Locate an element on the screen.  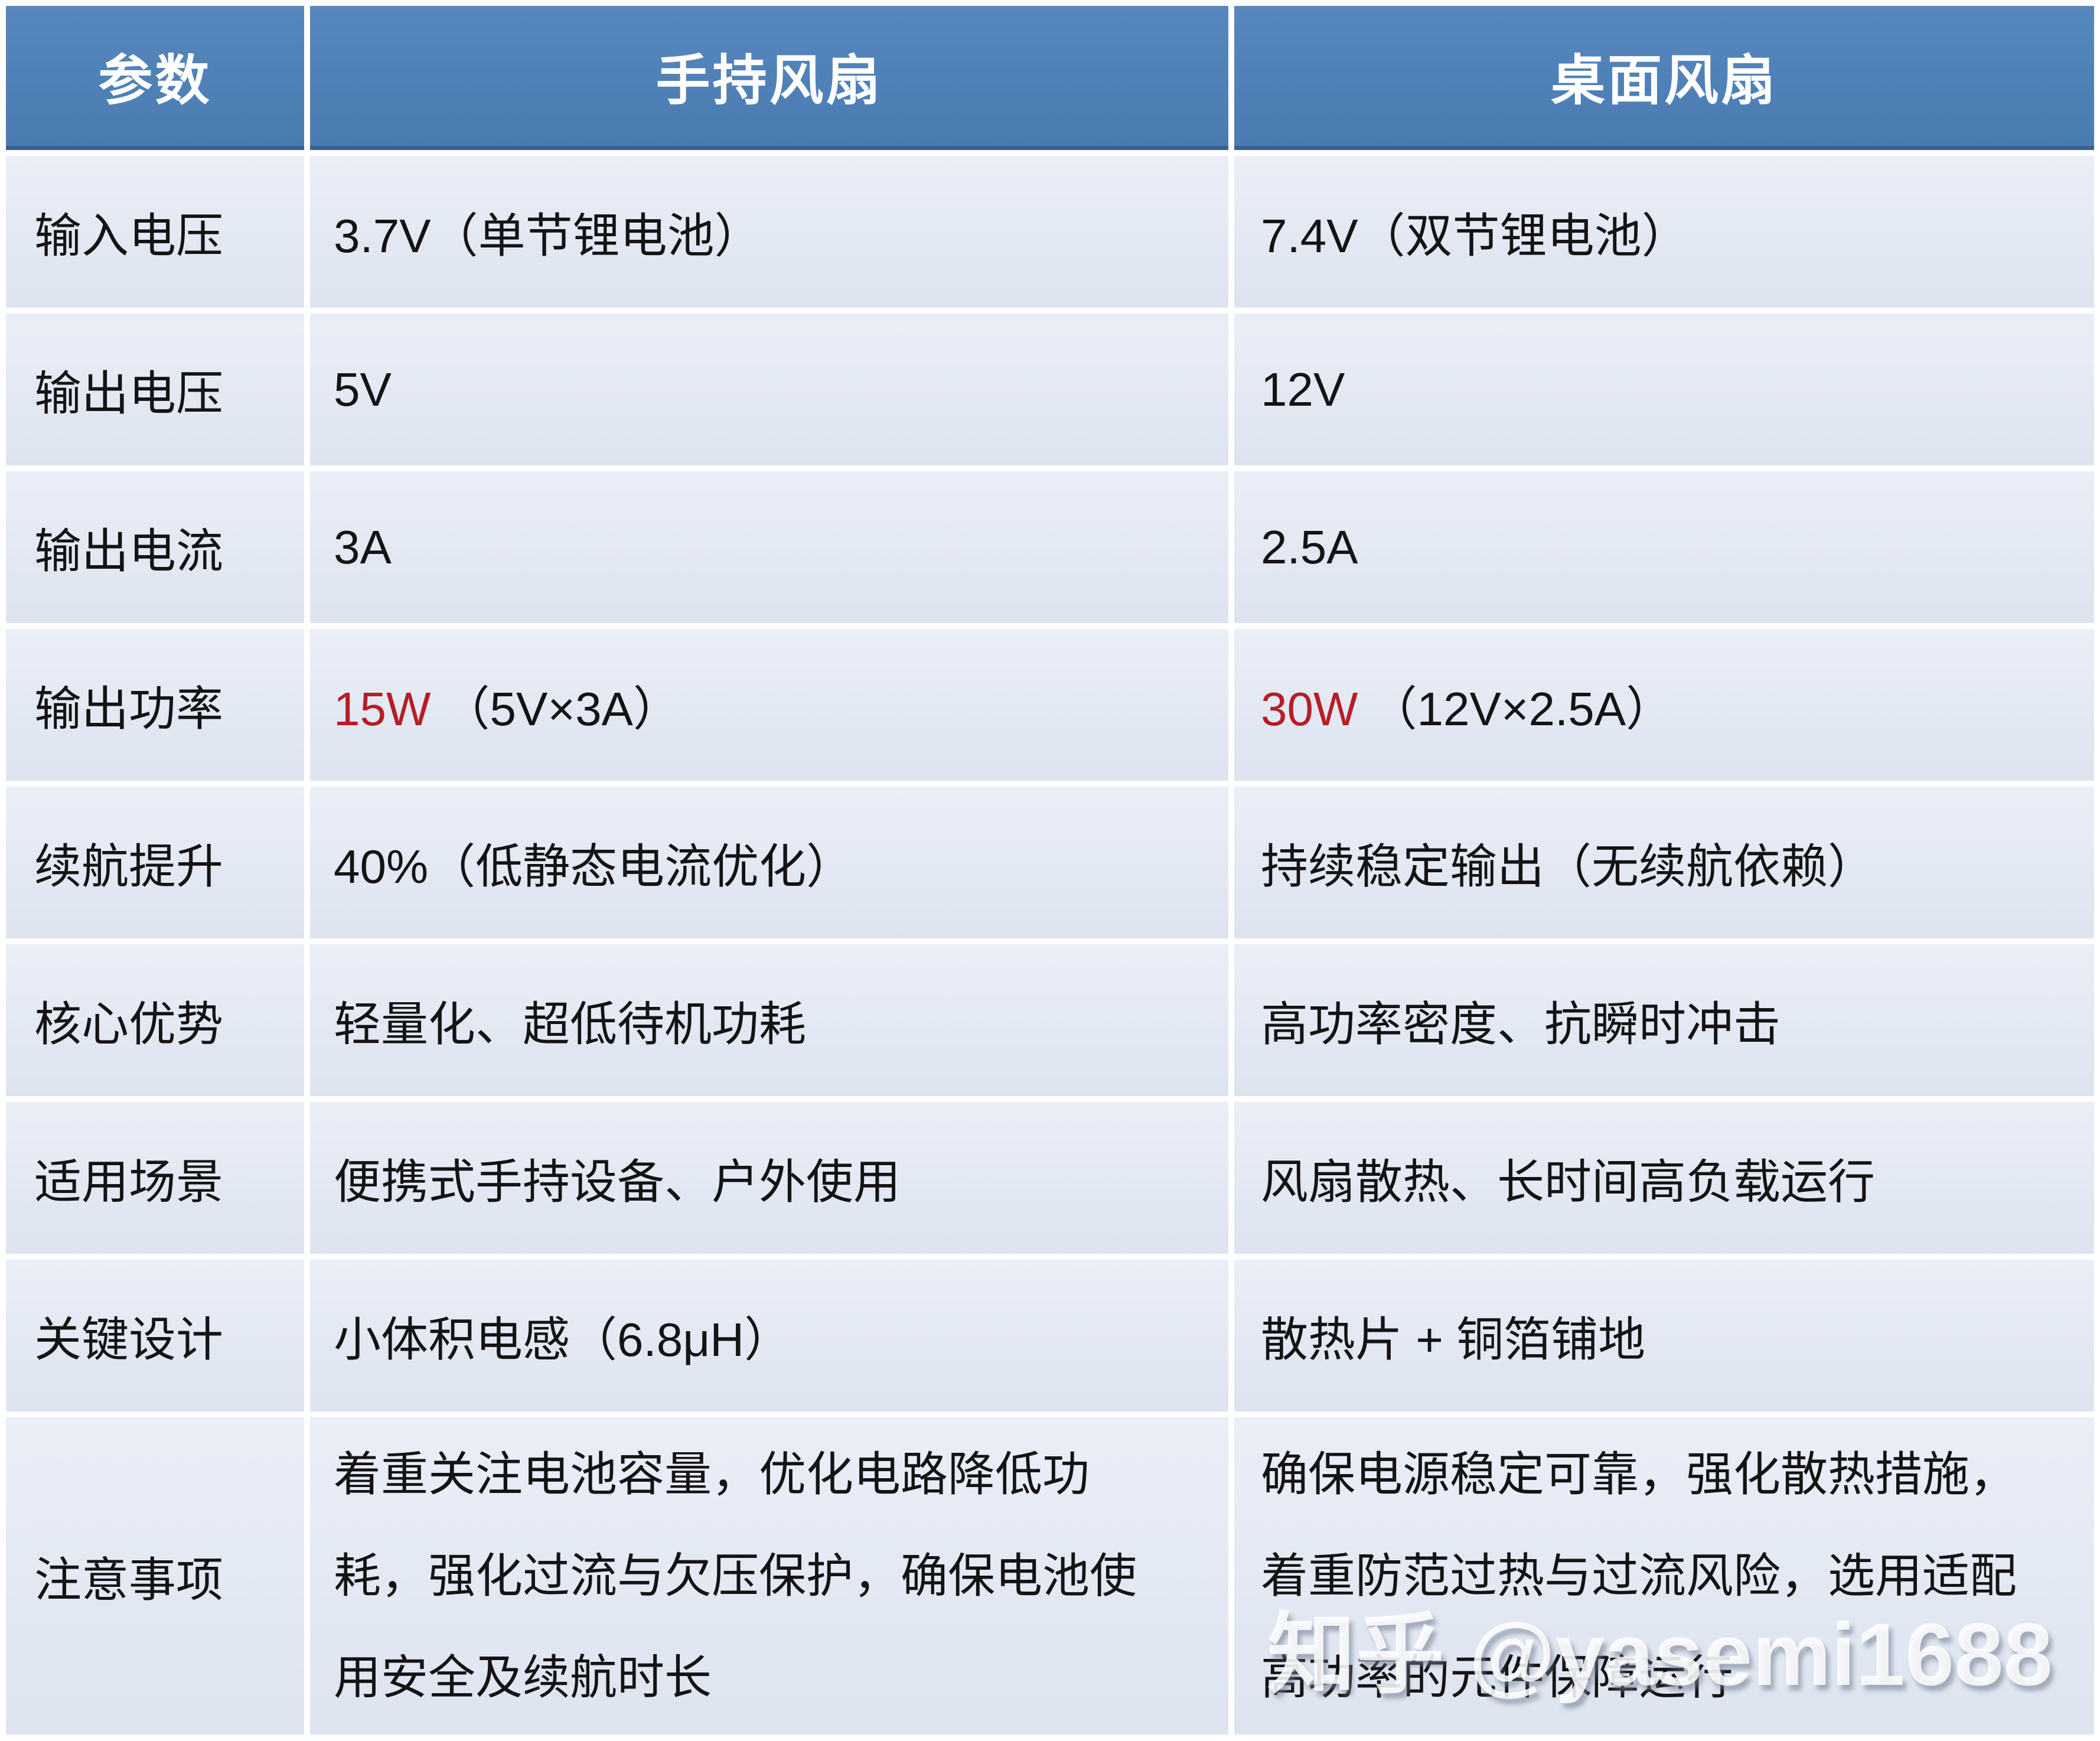
param-cell: 关键设计 is located at coordinates (155, 1335).